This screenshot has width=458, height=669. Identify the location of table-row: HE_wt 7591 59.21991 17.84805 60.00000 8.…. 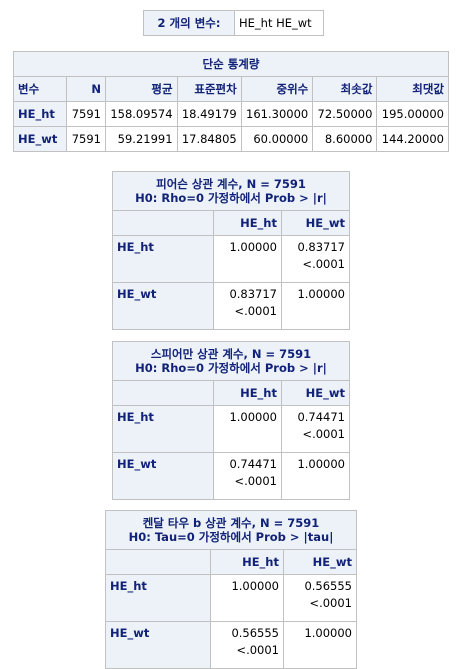
(231, 139).